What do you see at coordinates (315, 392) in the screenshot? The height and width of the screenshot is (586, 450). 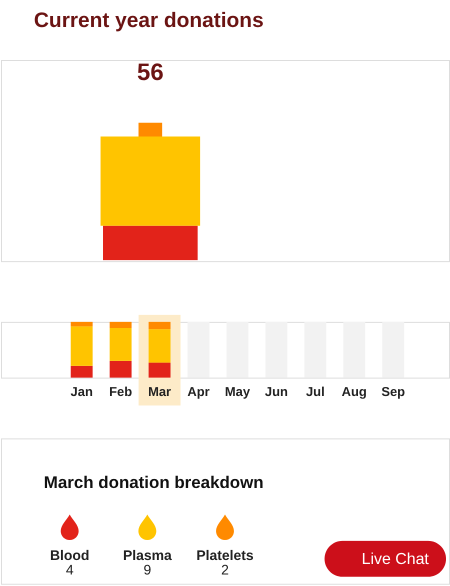 I see `x-tick-label: Jul` at bounding box center [315, 392].